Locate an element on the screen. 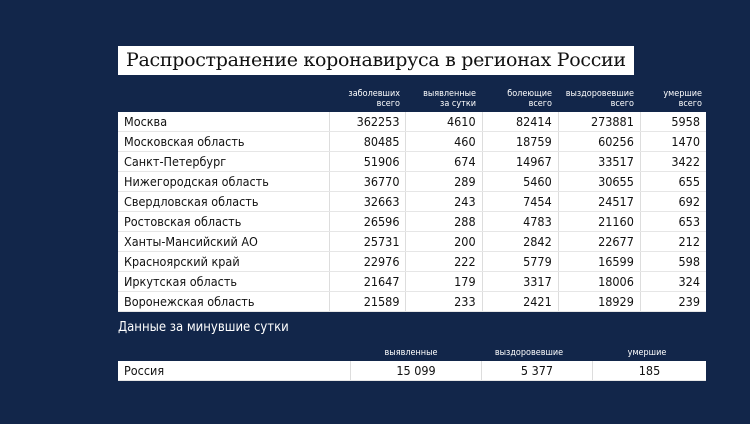 The height and width of the screenshot is (424, 750). table-cell: 233 is located at coordinates (444, 301).